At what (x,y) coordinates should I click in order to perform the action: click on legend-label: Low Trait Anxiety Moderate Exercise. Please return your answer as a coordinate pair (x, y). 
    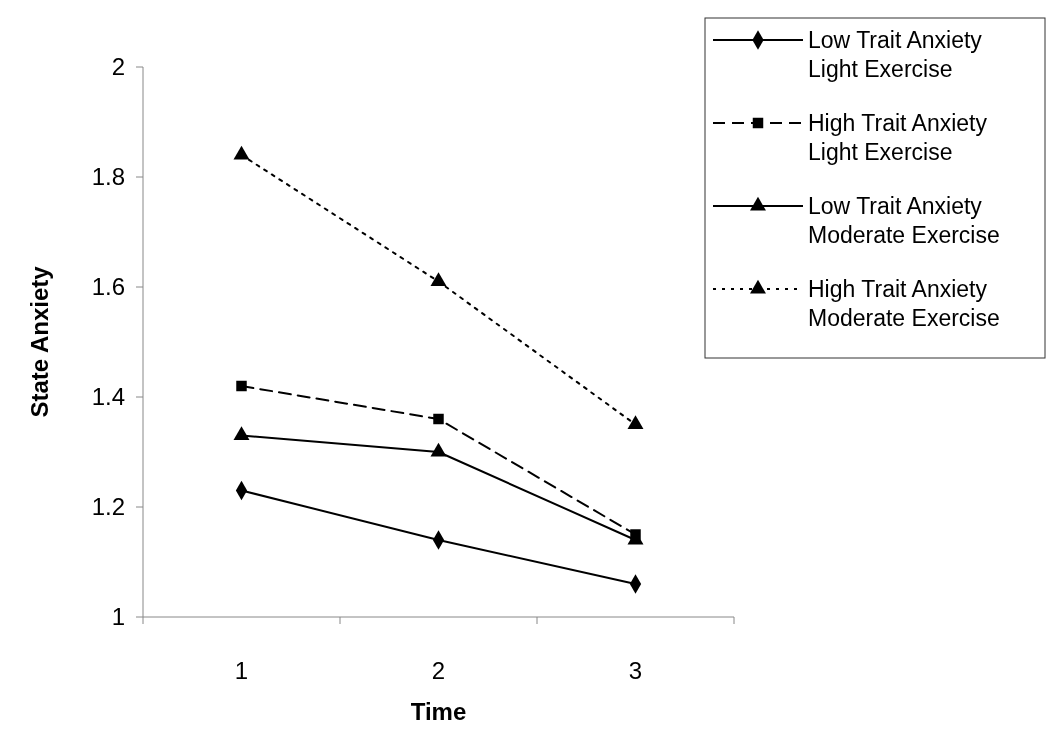
    Looking at the image, I should click on (904, 220).